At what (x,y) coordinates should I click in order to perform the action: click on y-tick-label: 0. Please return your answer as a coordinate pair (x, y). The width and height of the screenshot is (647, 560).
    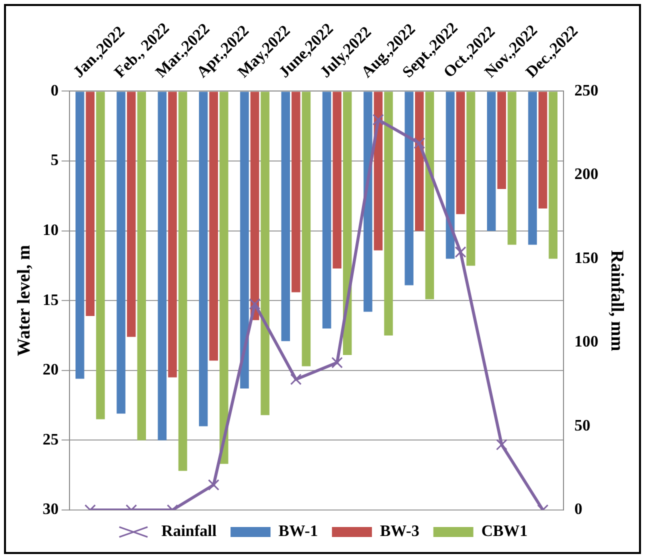
    Looking at the image, I should click on (54, 91).